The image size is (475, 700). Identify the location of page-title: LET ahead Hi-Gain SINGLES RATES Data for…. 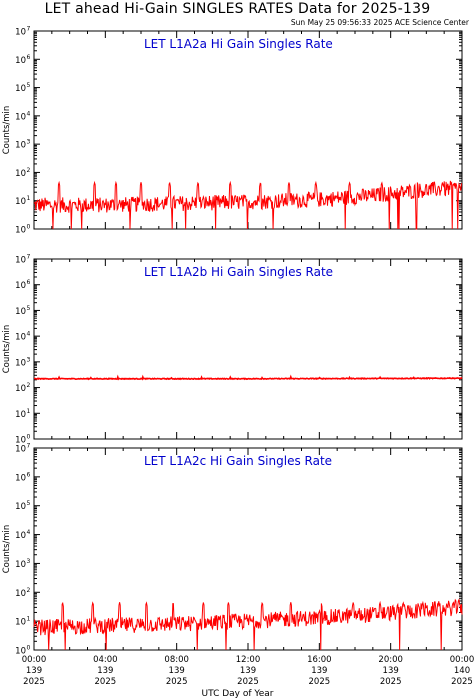
(237, 9).